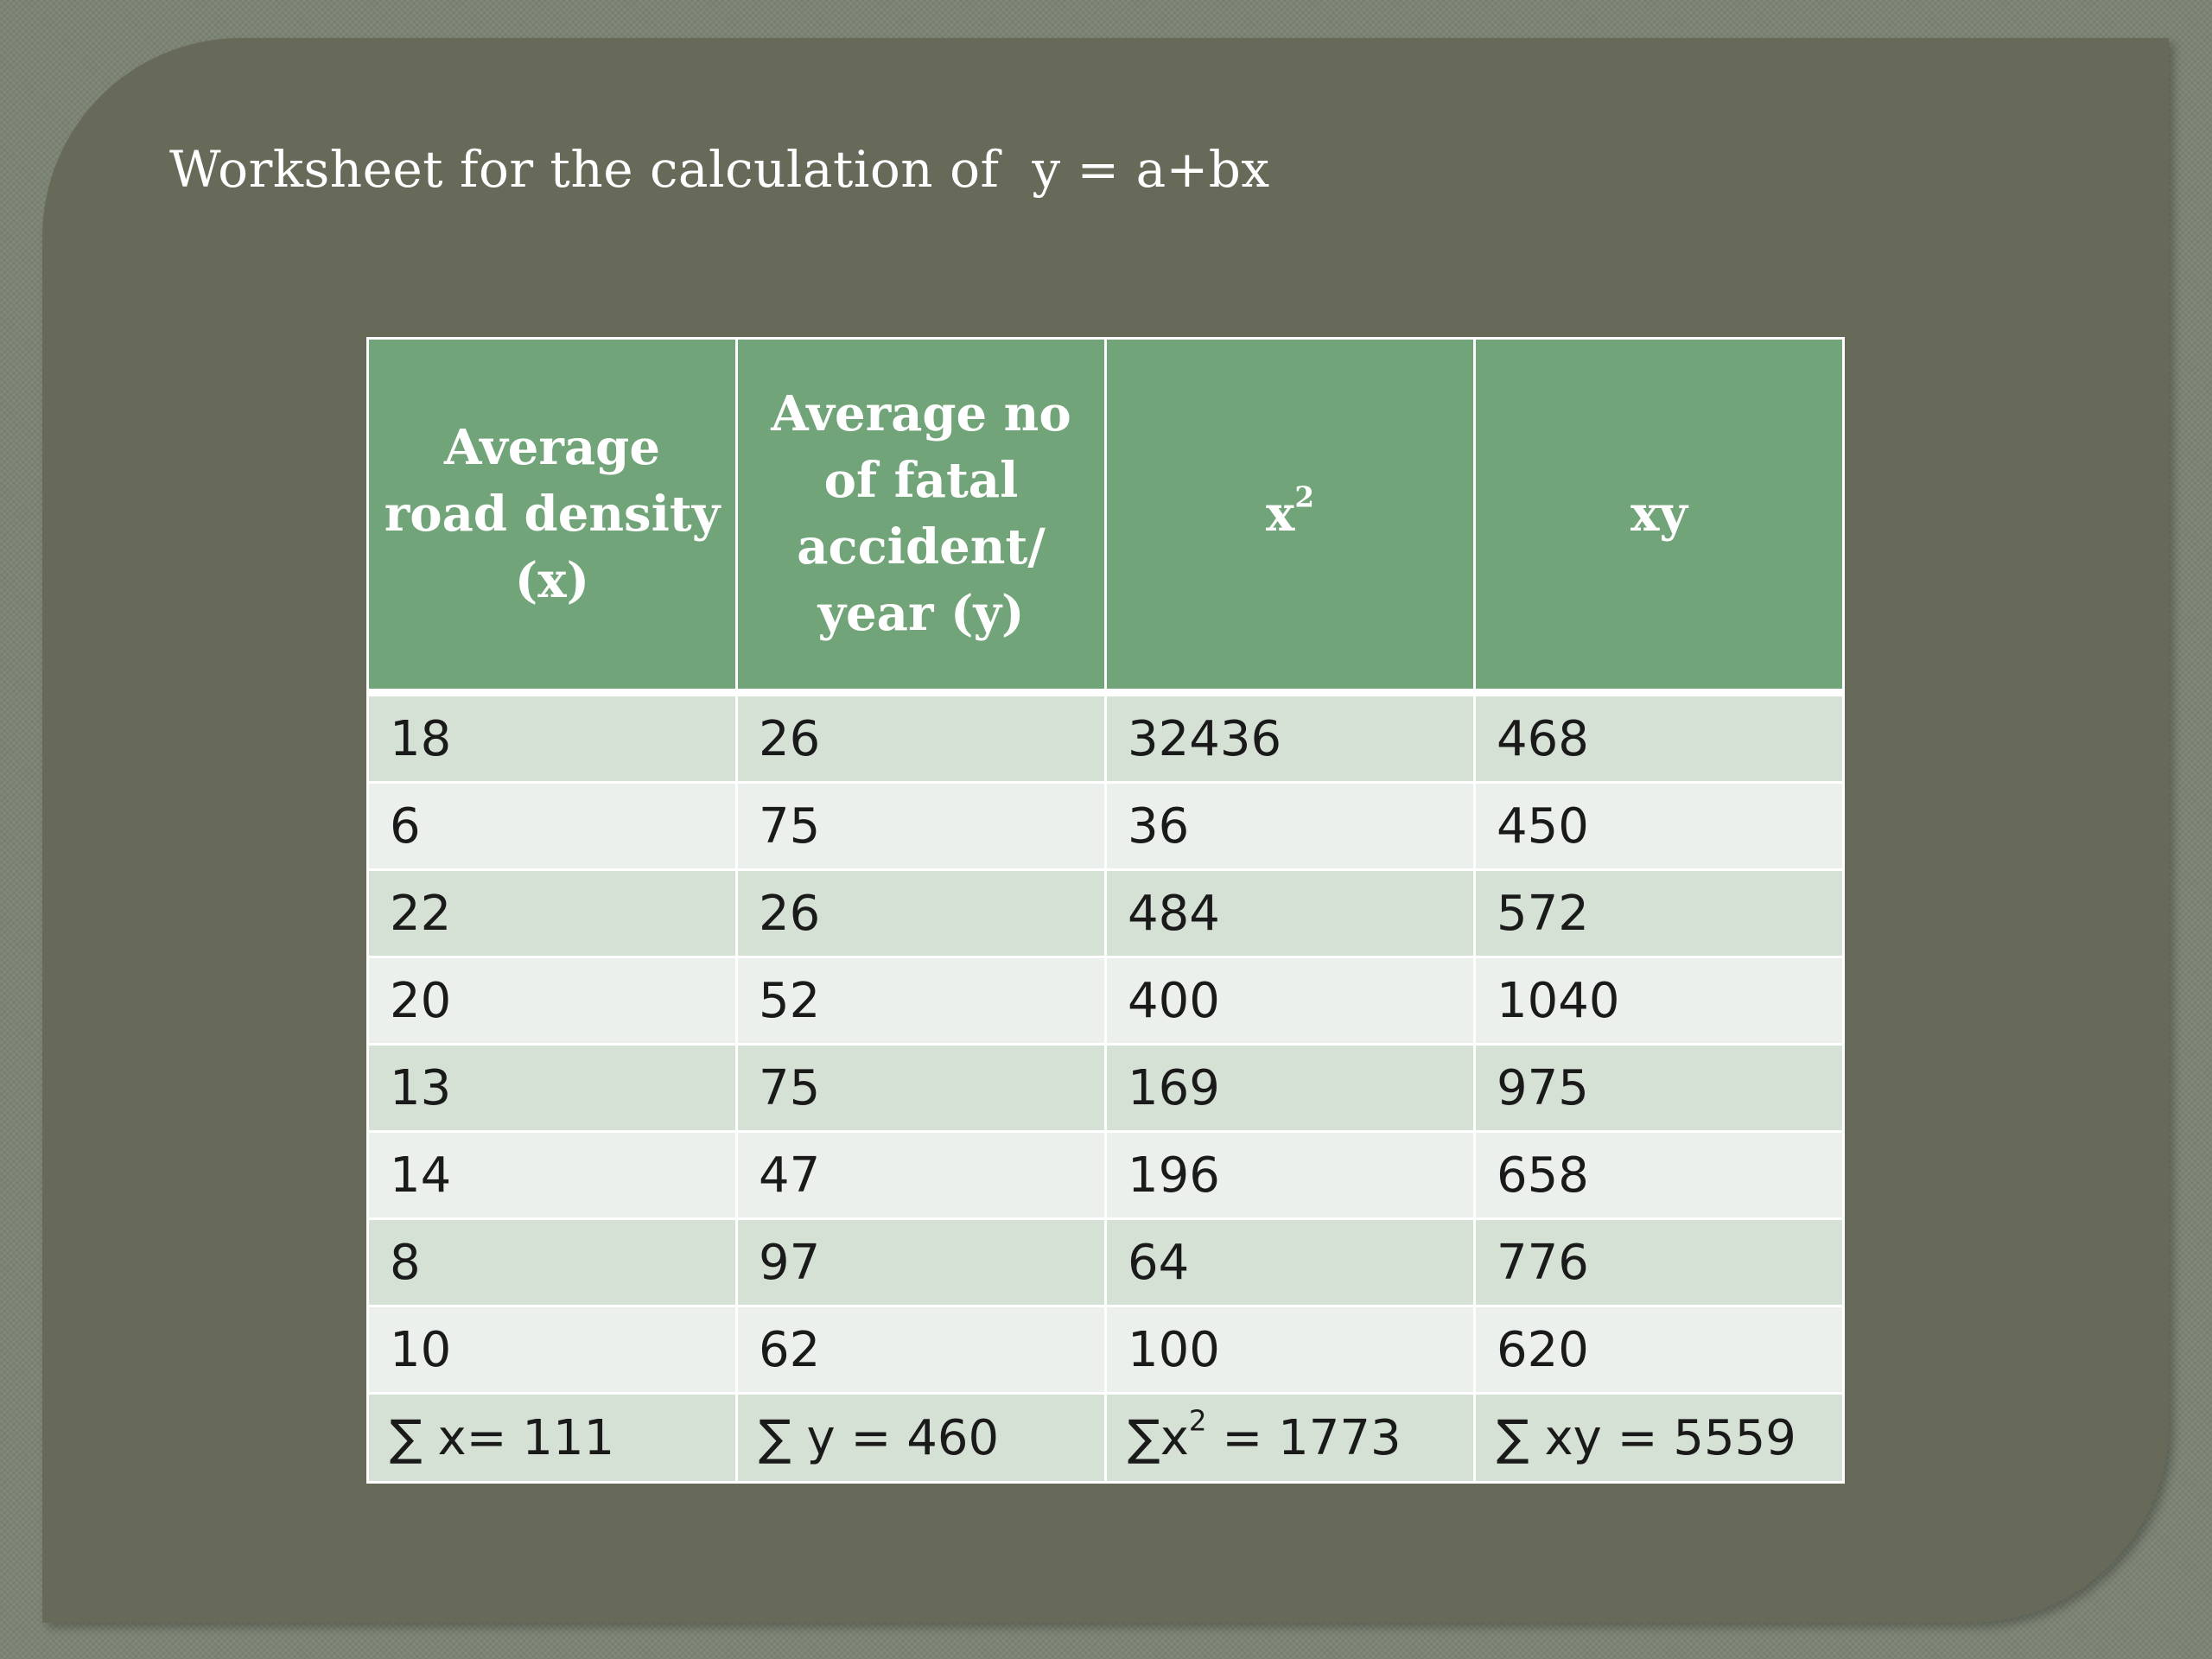  I want to click on cell-x: 10, so click(552, 1350).